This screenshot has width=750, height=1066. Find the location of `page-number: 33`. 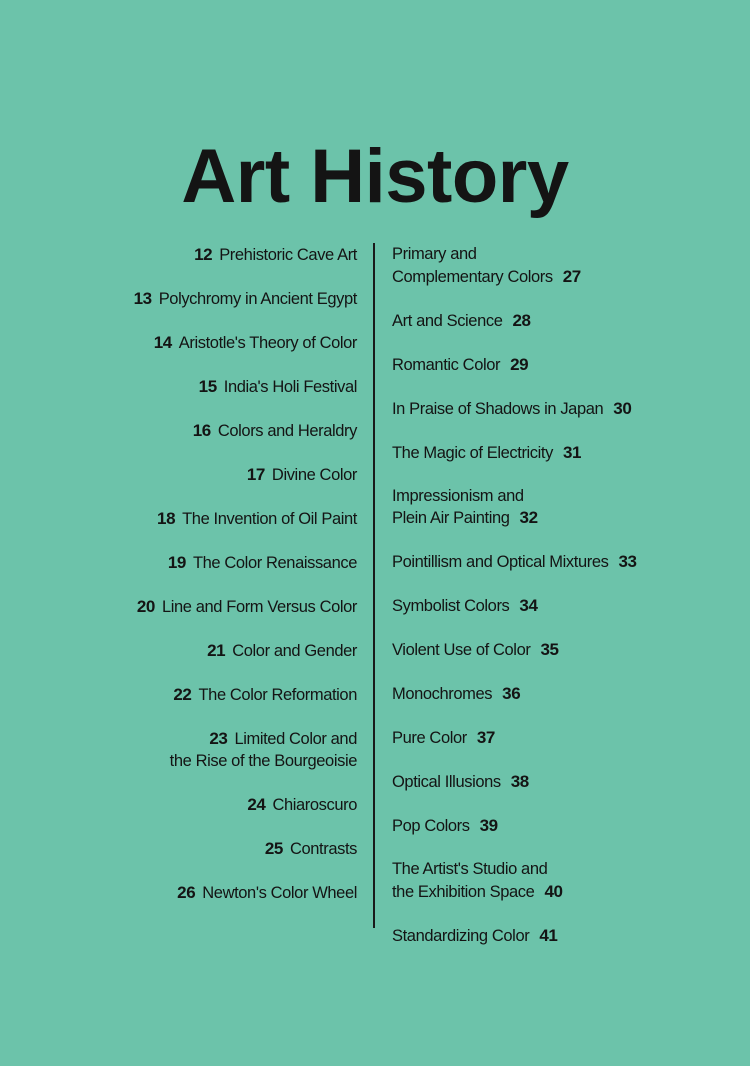

page-number: 33 is located at coordinates (627, 561).